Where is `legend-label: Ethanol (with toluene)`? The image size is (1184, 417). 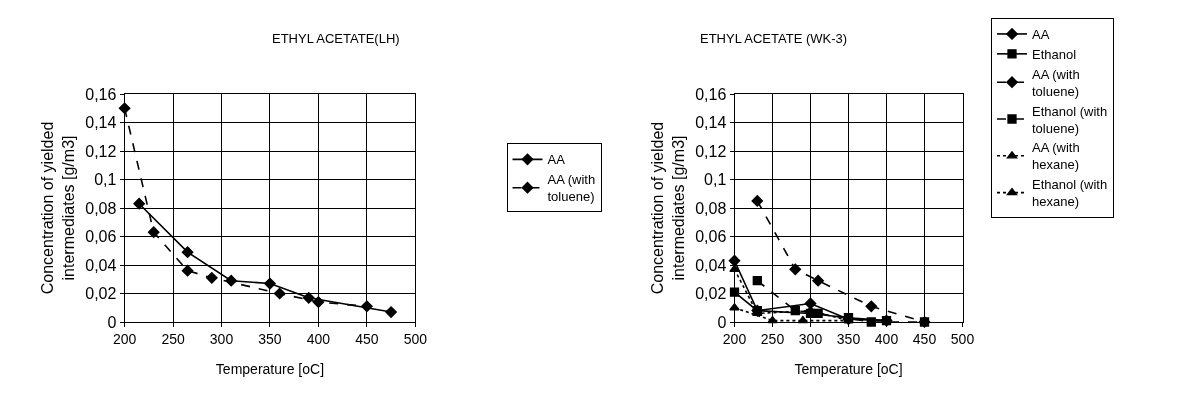
legend-label: Ethanol (with toluene) is located at coordinates (1070, 119).